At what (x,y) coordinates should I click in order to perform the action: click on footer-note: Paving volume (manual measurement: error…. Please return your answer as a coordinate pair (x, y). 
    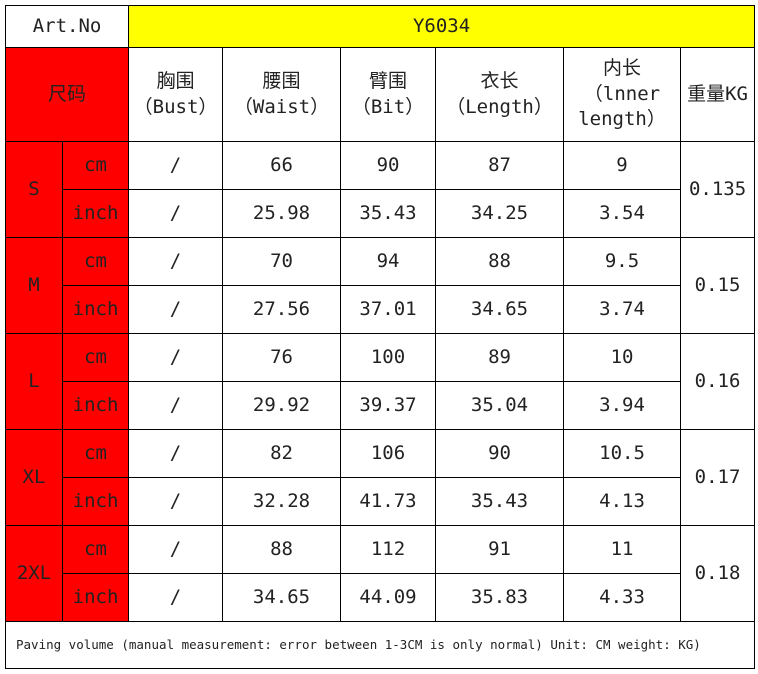
    Looking at the image, I should click on (380, 645).